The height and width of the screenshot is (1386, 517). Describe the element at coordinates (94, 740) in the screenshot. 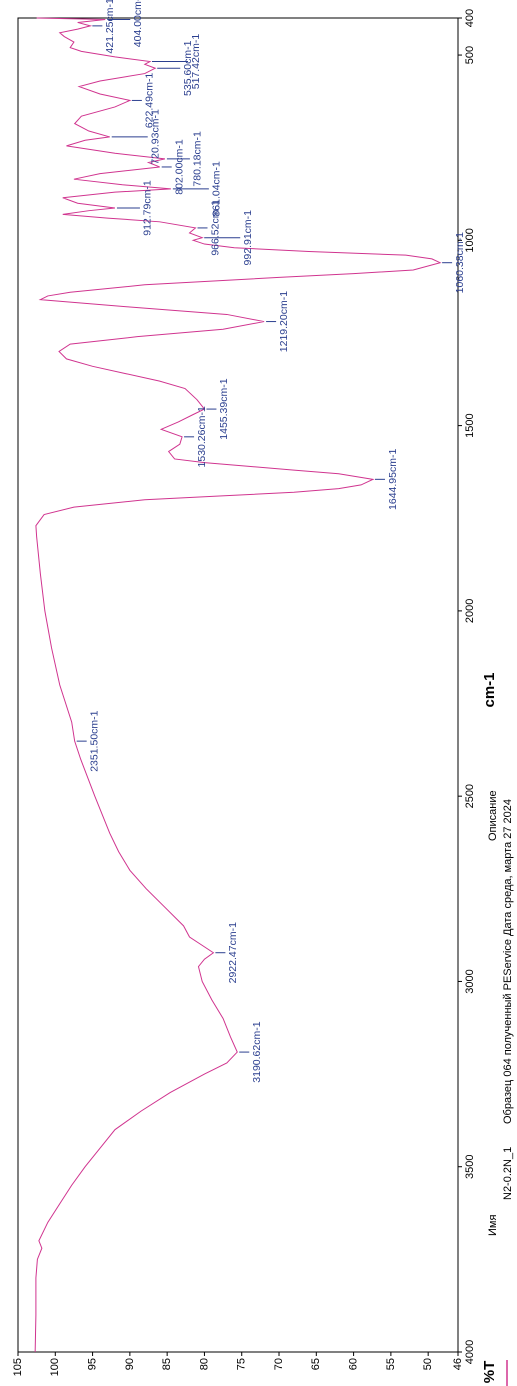

I see `peak-label: 2351.50cm-1` at that location.